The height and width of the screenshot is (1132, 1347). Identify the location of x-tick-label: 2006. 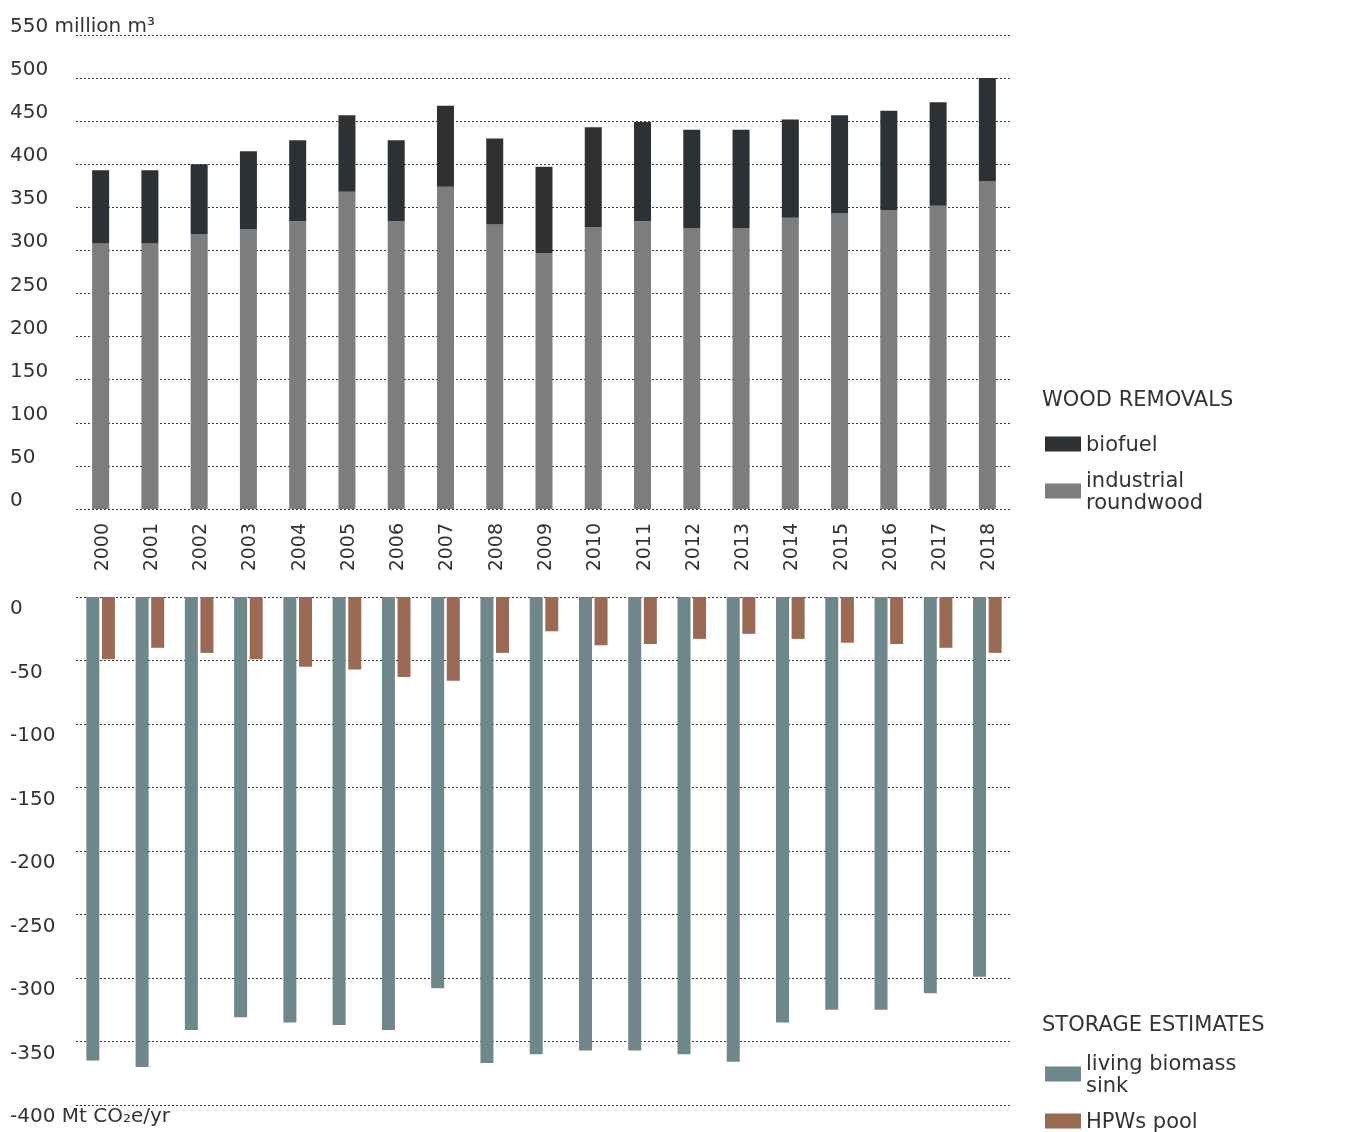
(396, 547).